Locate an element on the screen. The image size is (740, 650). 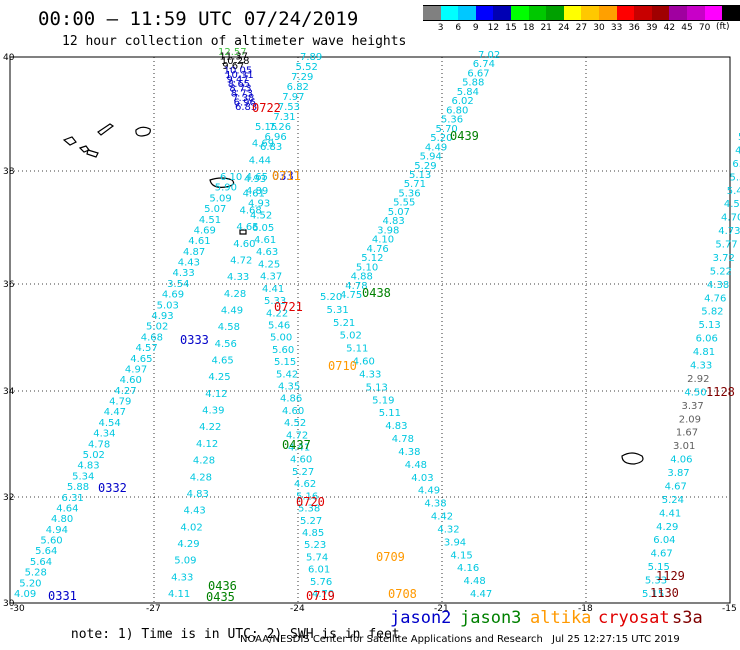
colorbar is located at coordinates (581, 13).